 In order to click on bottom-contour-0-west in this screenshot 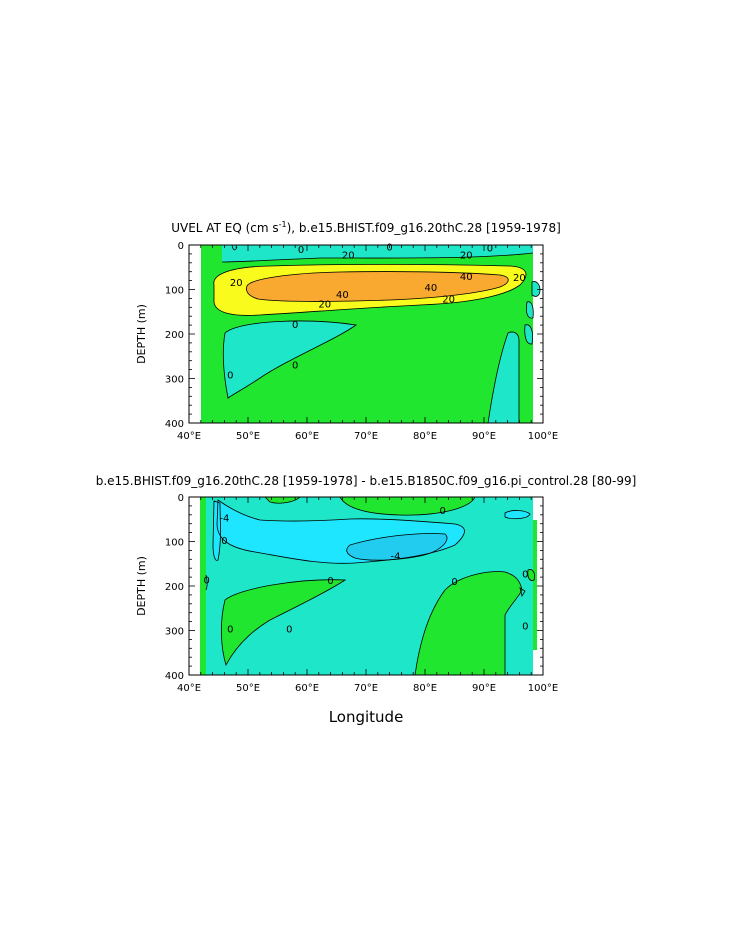, I will do `click(283, 623)`.